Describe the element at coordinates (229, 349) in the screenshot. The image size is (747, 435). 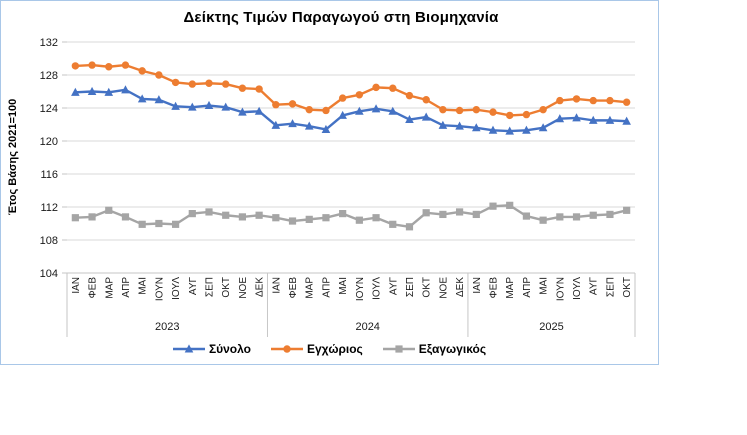
I see `legend-label: Σύνολο` at that location.